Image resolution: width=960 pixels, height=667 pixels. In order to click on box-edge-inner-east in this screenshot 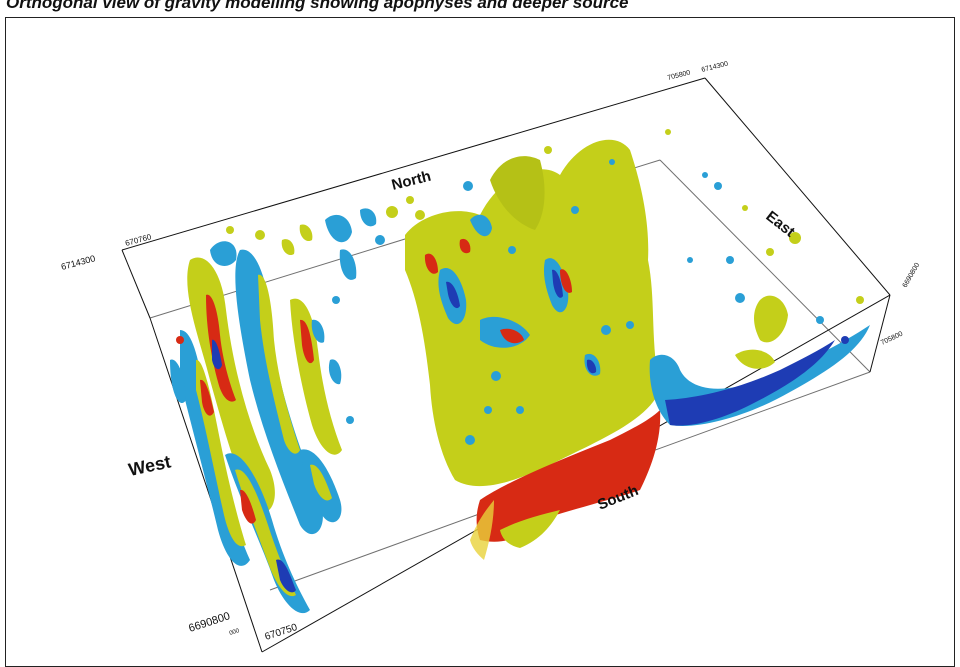, I will do `click(765, 266)`.